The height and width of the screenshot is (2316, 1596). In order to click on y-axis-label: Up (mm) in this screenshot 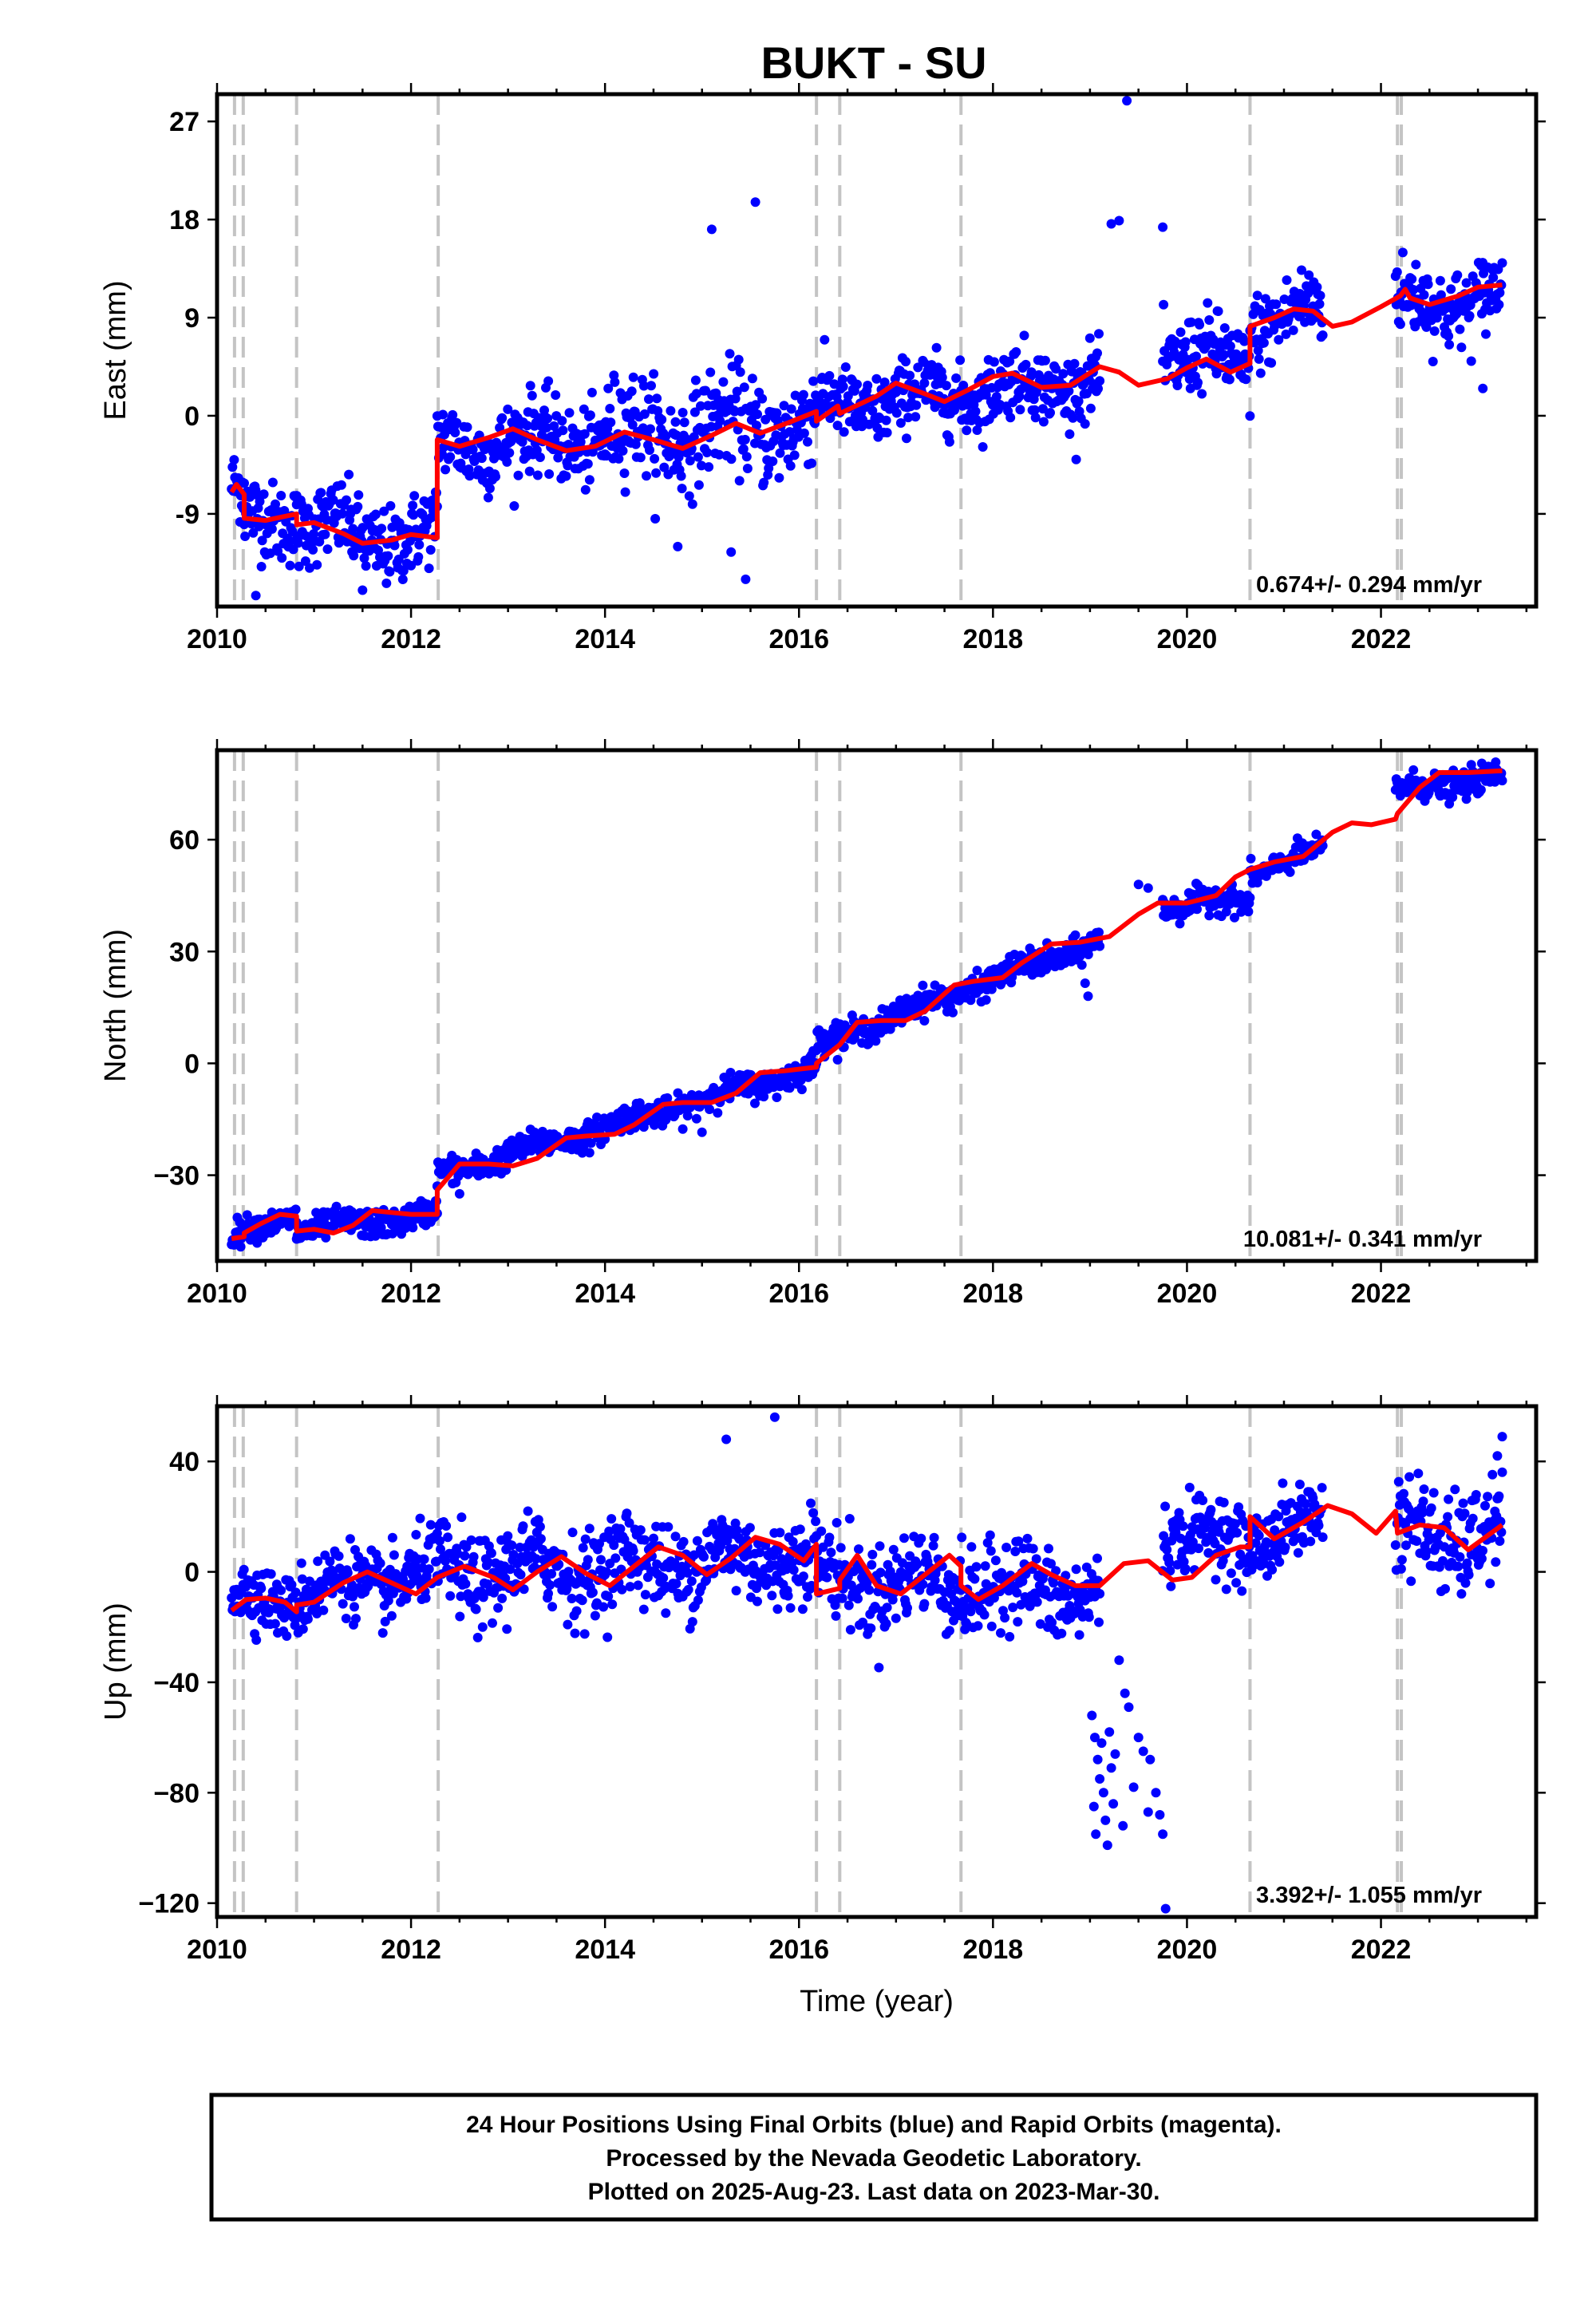, I will do `click(115, 1662)`.